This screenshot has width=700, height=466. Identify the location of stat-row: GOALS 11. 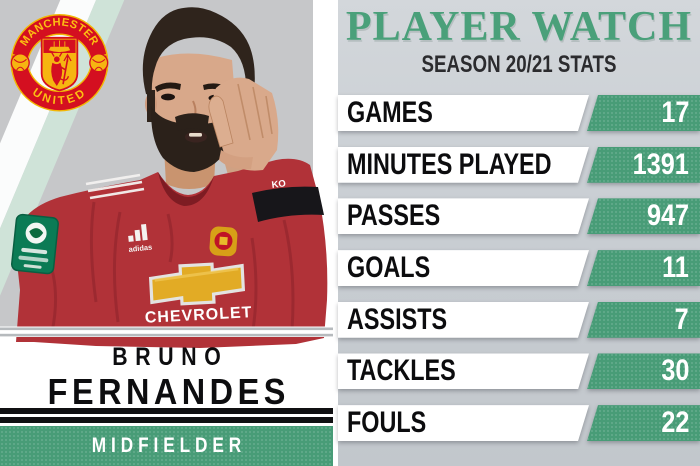
(519, 268).